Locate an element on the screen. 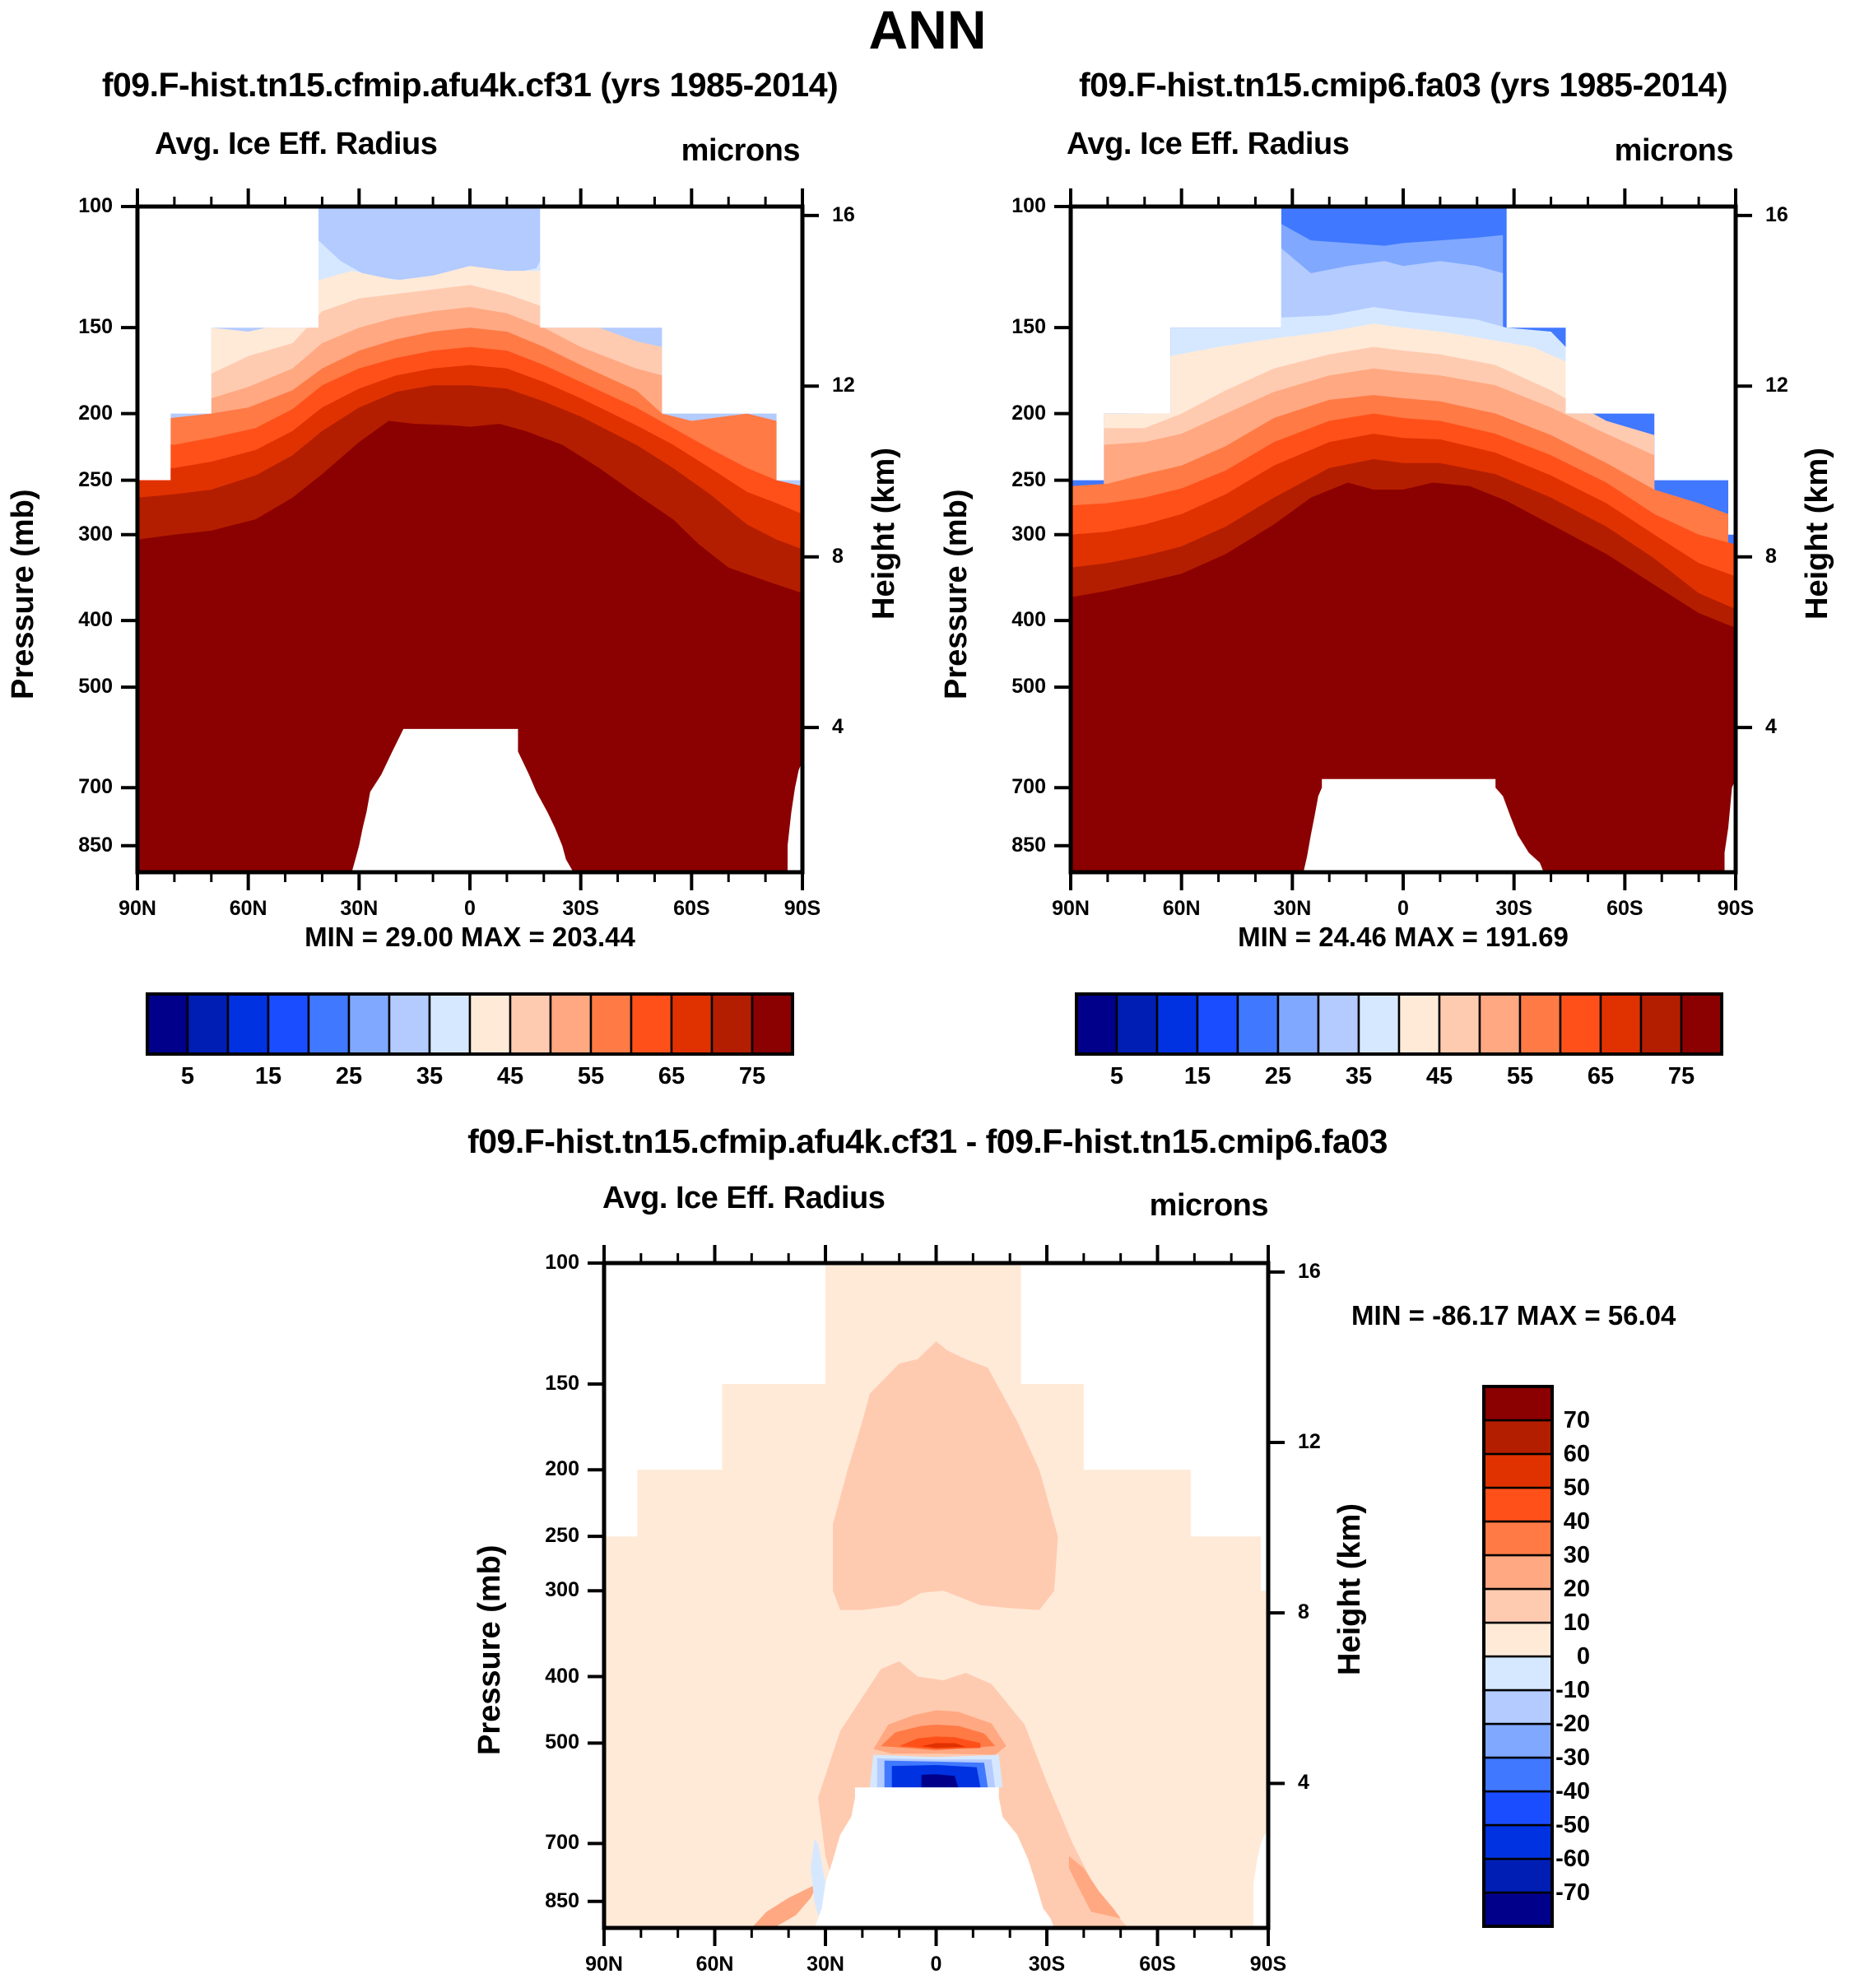 Image resolution: width=1855 pixels, height=1988 pixels. colorbar-label: 0 is located at coordinates (1583, 1656).